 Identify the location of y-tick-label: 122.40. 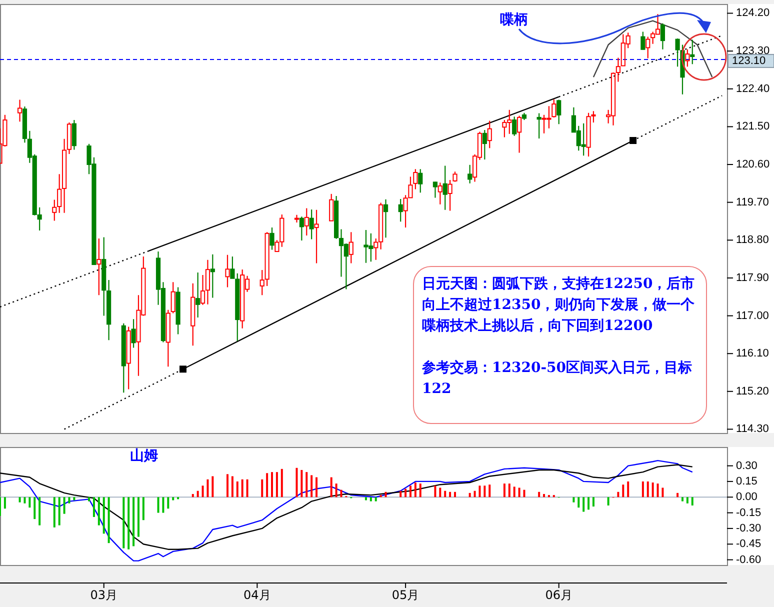
(753, 88).